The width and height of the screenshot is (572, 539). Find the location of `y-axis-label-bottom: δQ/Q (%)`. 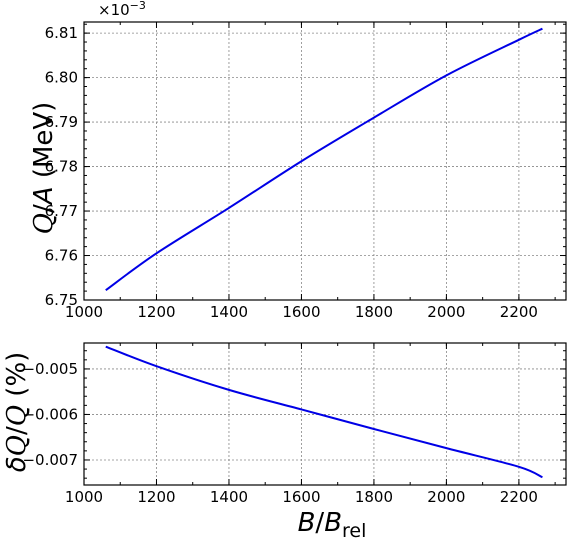

y-axis-label-bottom: δQ/Q (%) is located at coordinates (17, 412).